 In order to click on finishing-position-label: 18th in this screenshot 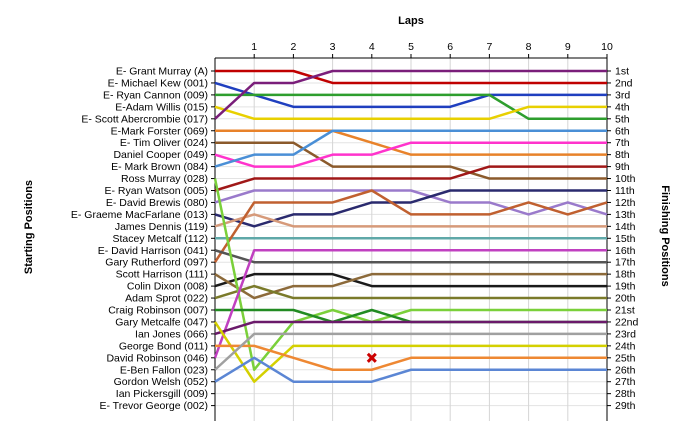, I will do `click(625, 275)`.